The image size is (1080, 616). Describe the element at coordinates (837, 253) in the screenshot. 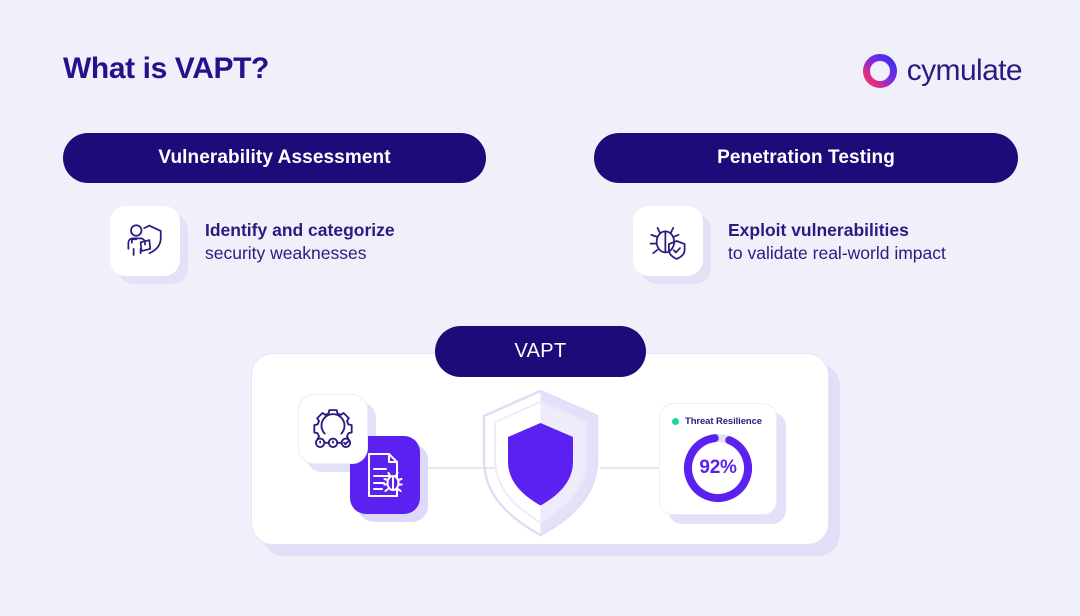

I see `feature-right-line2: to validate real-world impact` at that location.